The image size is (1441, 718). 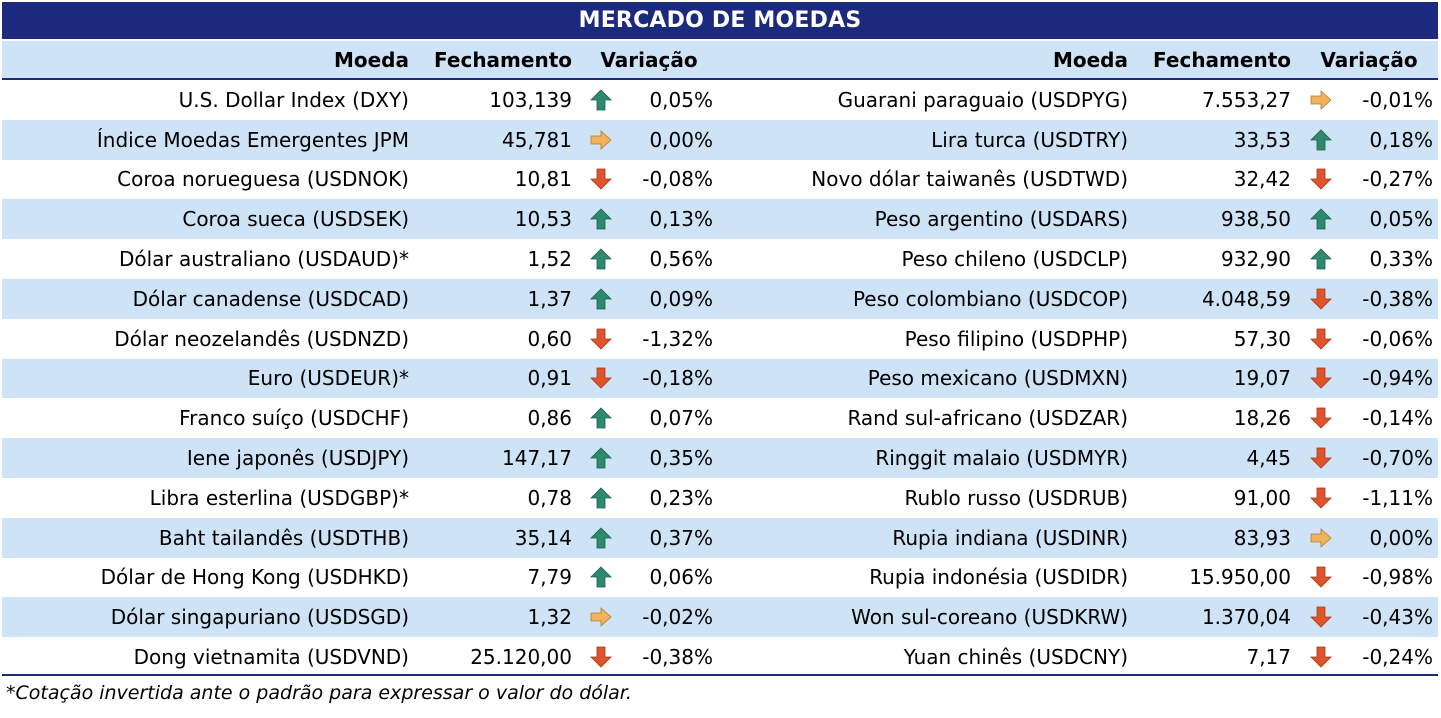 What do you see at coordinates (989, 617) in the screenshot?
I see `currency-name: Won sul-coreano (USDKRW)` at bounding box center [989, 617].